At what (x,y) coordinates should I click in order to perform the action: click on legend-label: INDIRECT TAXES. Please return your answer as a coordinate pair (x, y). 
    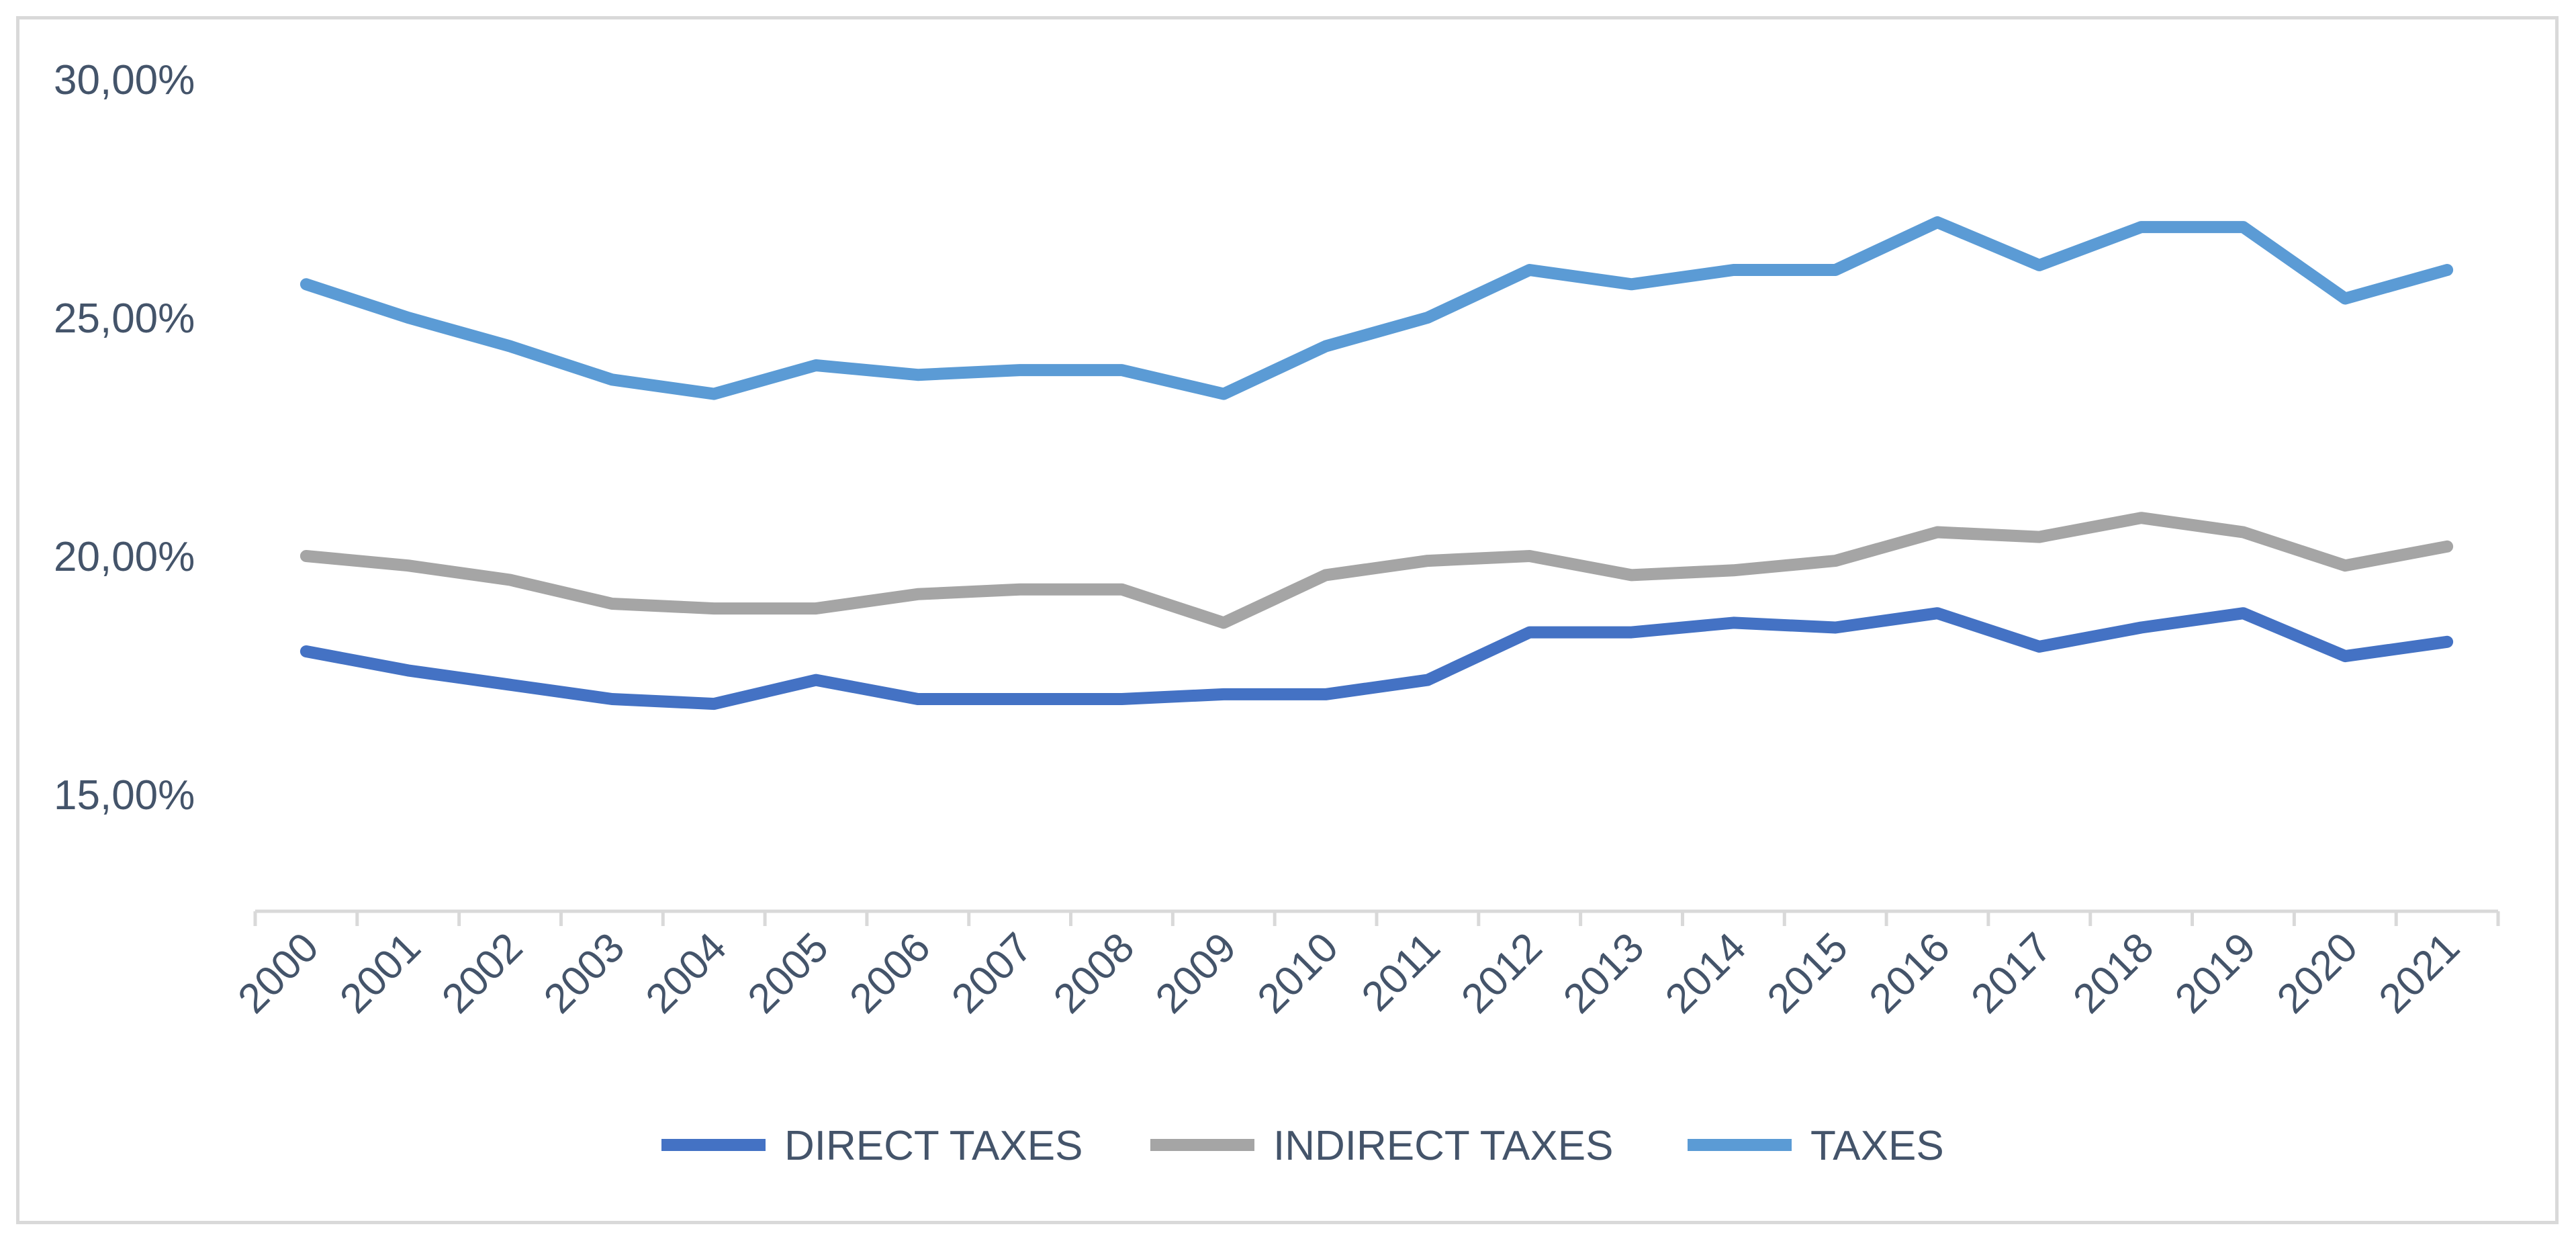
    Looking at the image, I should click on (1443, 1146).